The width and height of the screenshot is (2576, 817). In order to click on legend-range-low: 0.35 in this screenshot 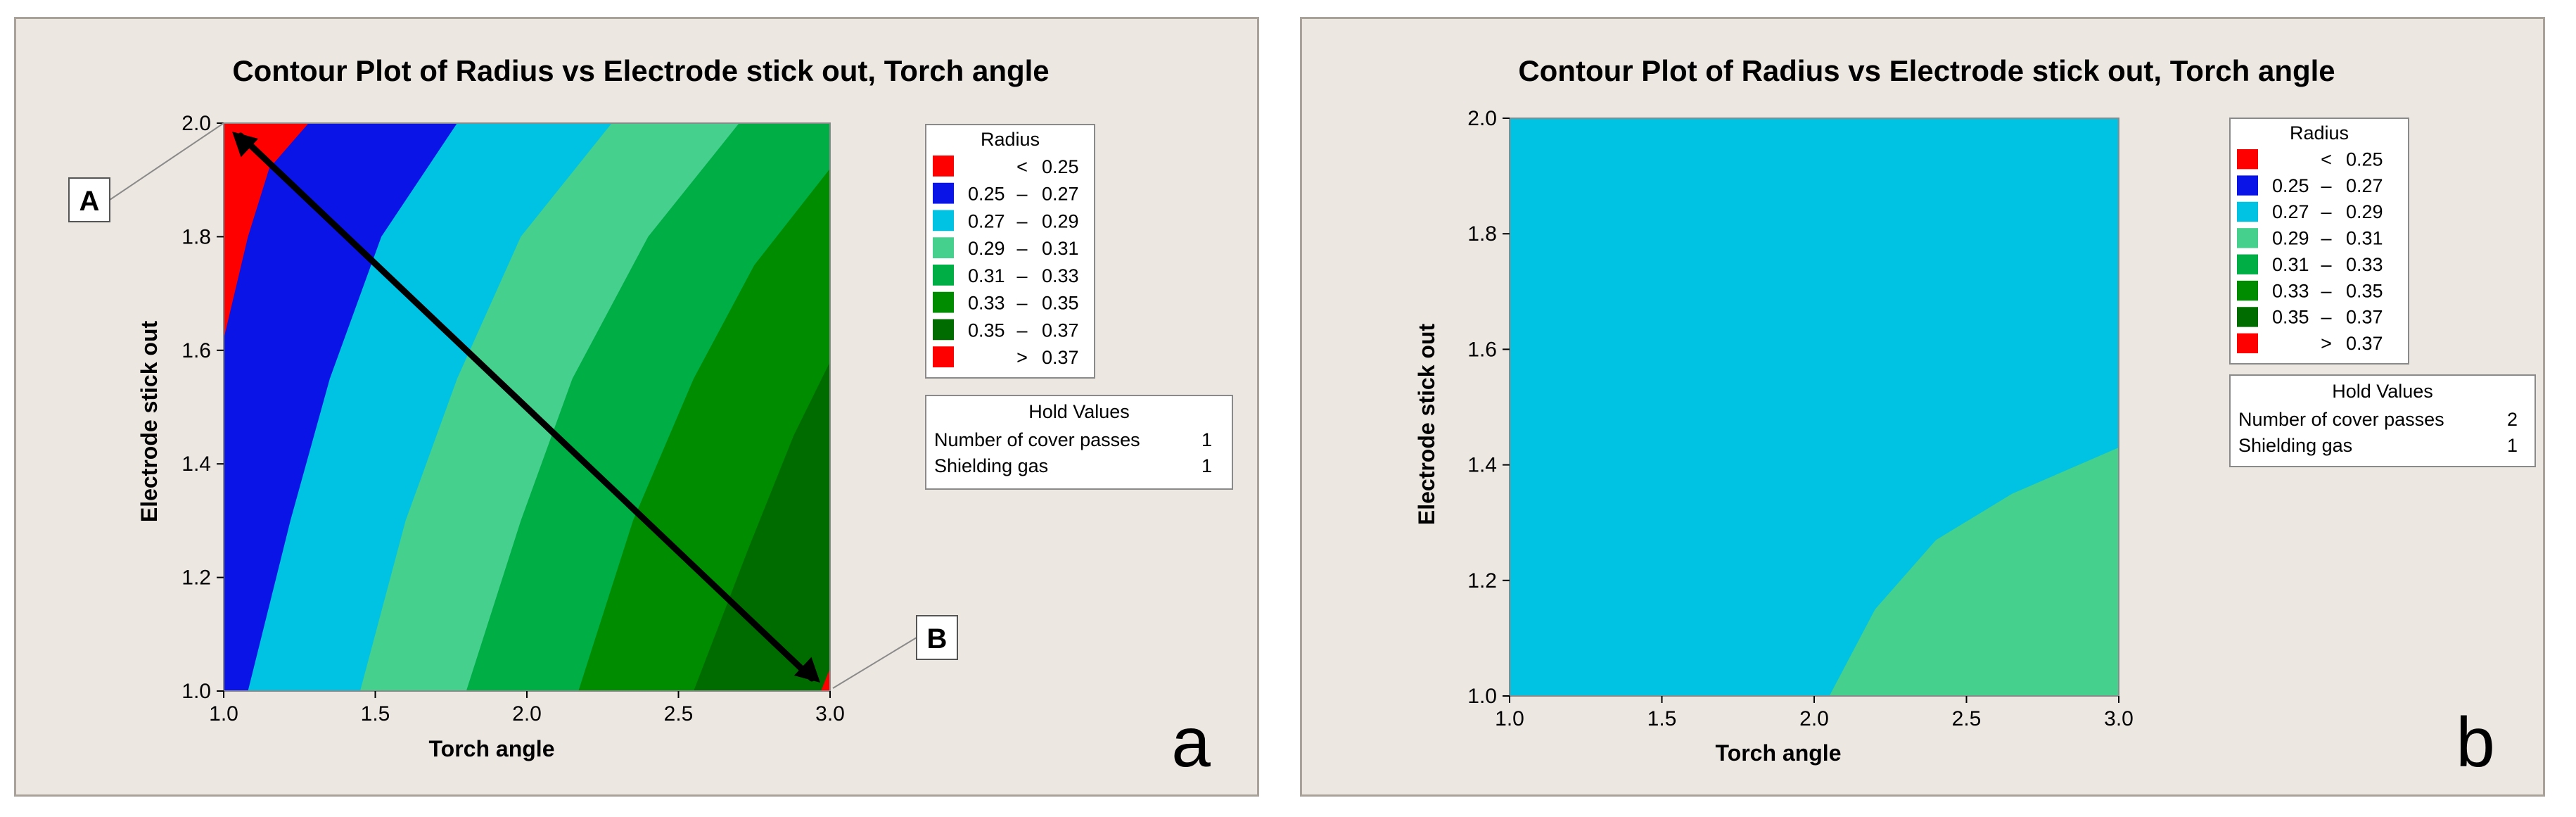, I will do `click(986, 330)`.